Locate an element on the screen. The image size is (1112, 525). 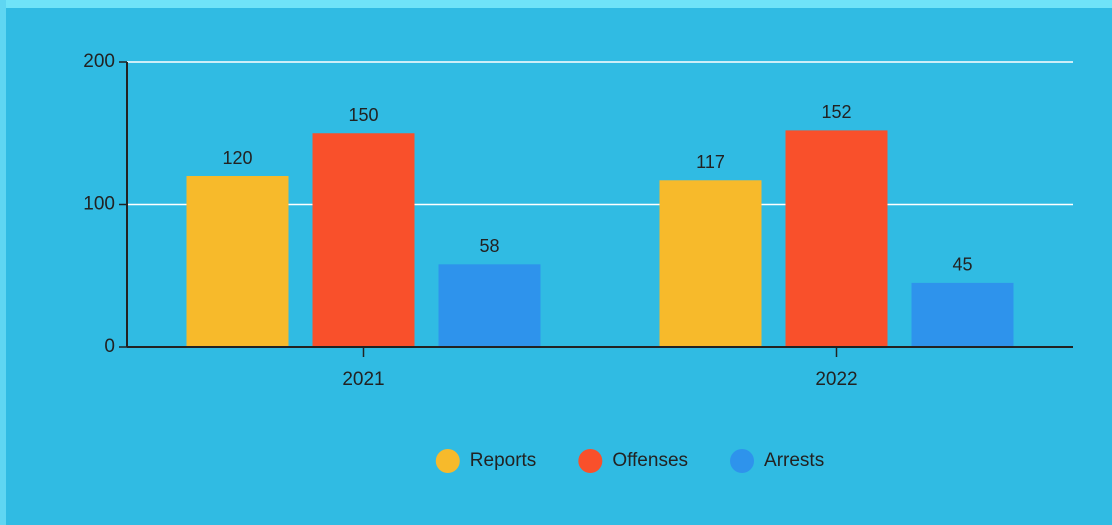
y-tick-label: 0 is located at coordinates (109, 346).